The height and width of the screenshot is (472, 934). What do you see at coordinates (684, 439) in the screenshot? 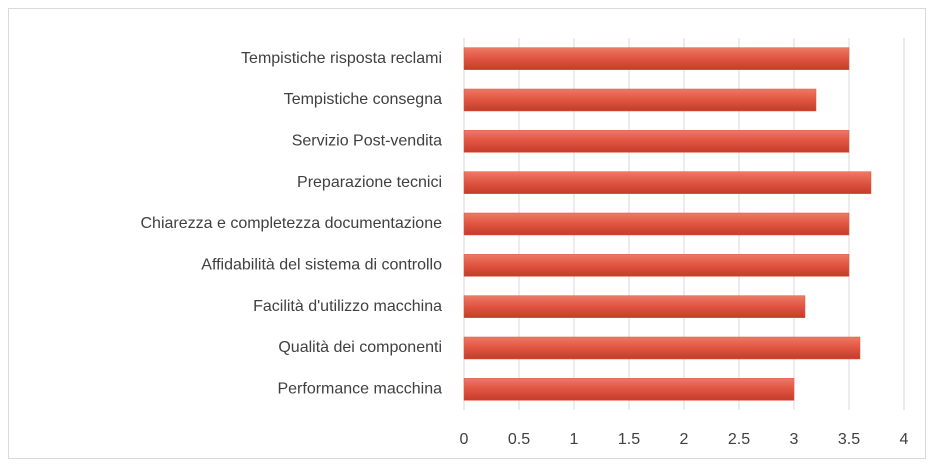
I see `x-tick-label: 2` at bounding box center [684, 439].